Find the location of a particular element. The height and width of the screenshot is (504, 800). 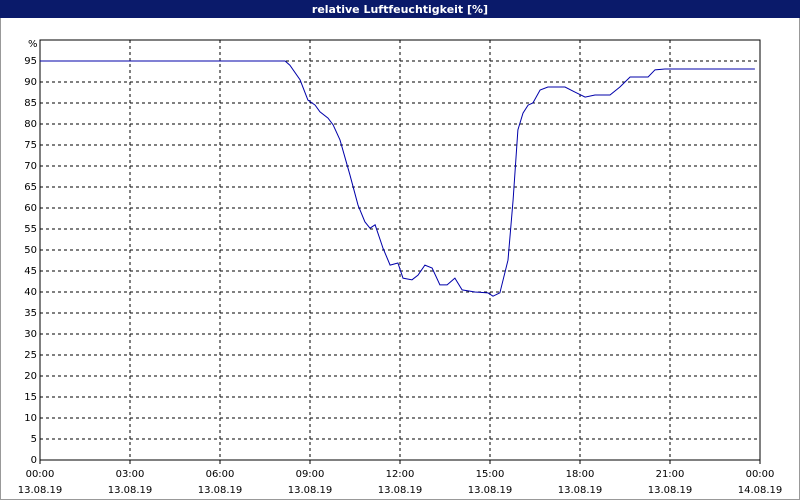

x-tick-label: 12:00 is located at coordinates (400, 474).